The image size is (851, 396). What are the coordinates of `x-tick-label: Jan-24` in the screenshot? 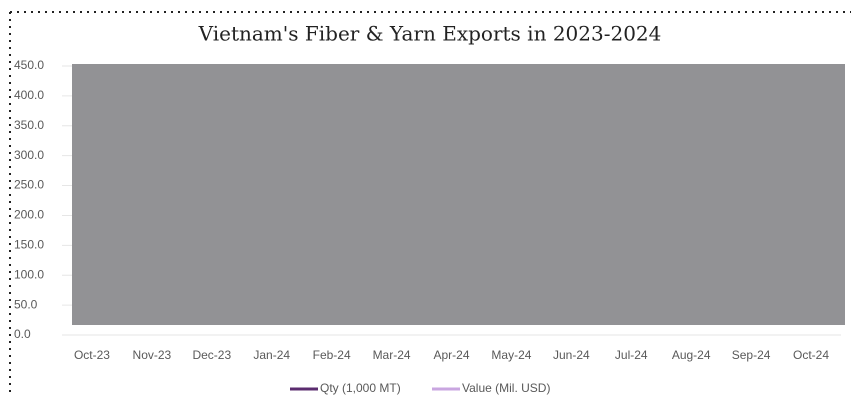 It's located at (271, 355).